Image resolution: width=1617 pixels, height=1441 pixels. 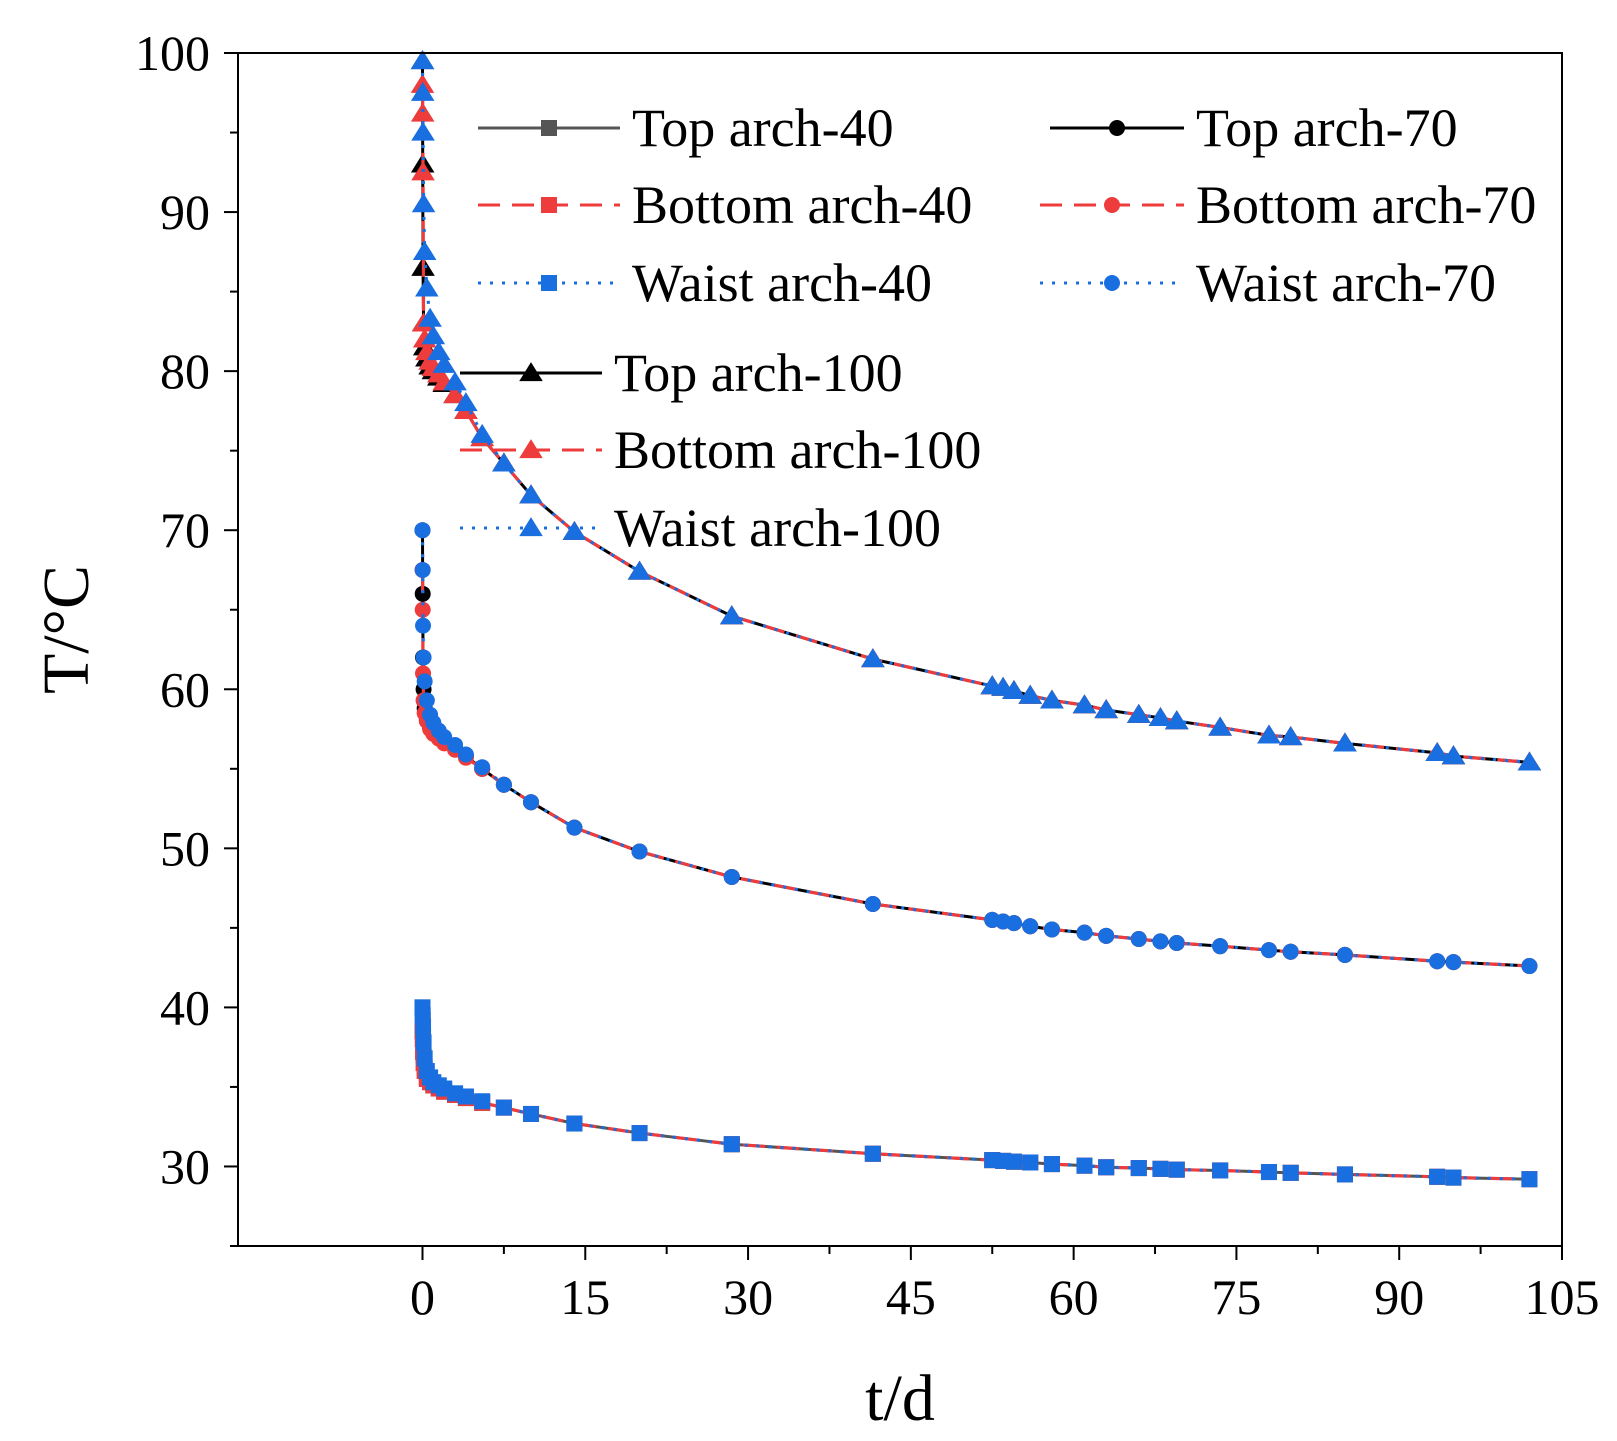 I want to click on y-tick-label: 40, so click(x=185, y=1007).